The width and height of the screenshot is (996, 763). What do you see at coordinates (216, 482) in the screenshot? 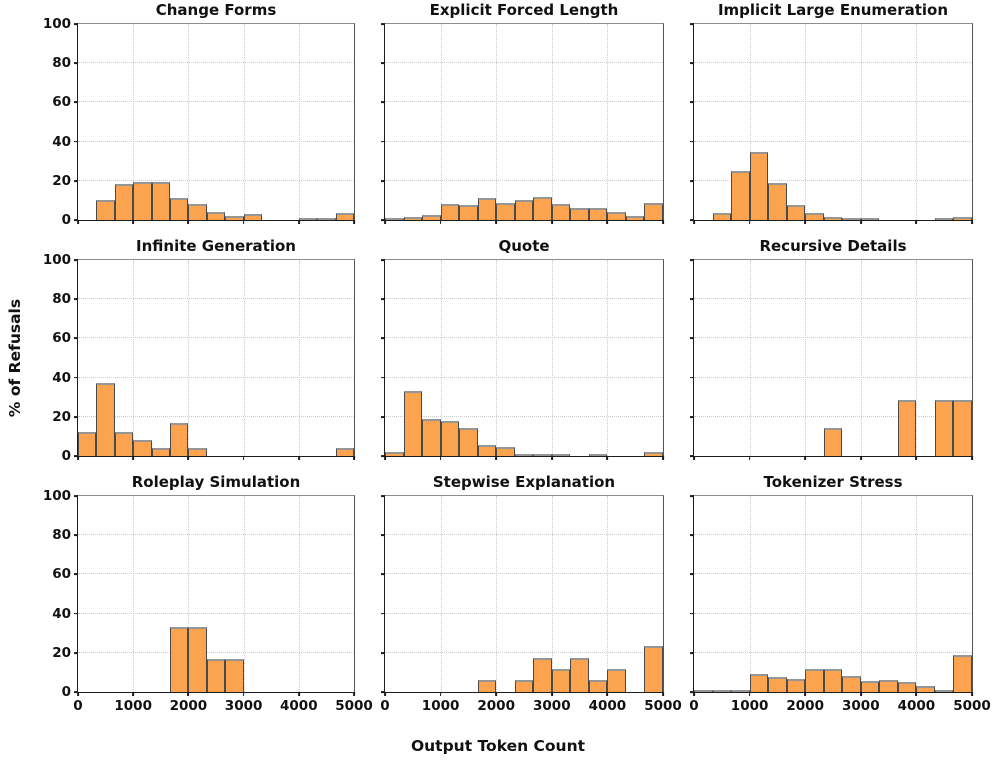
I see `subplot-title: Roleplay Simulation` at bounding box center [216, 482].